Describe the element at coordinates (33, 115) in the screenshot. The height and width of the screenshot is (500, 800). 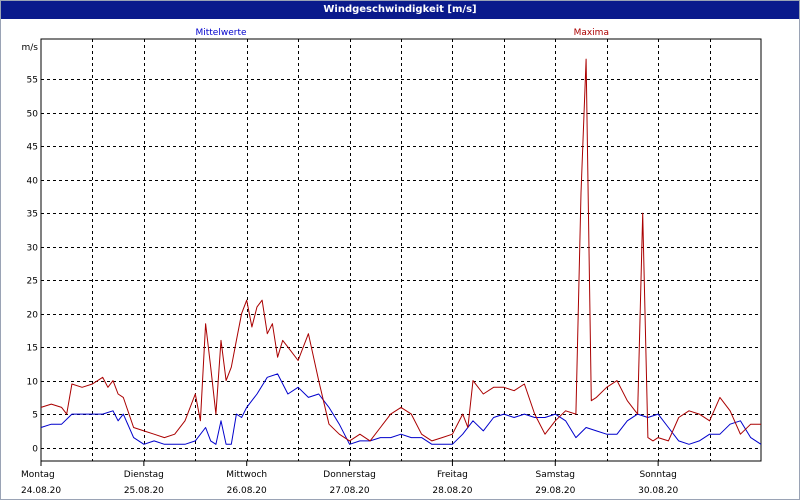
I see `y-tick-label: 50` at that location.